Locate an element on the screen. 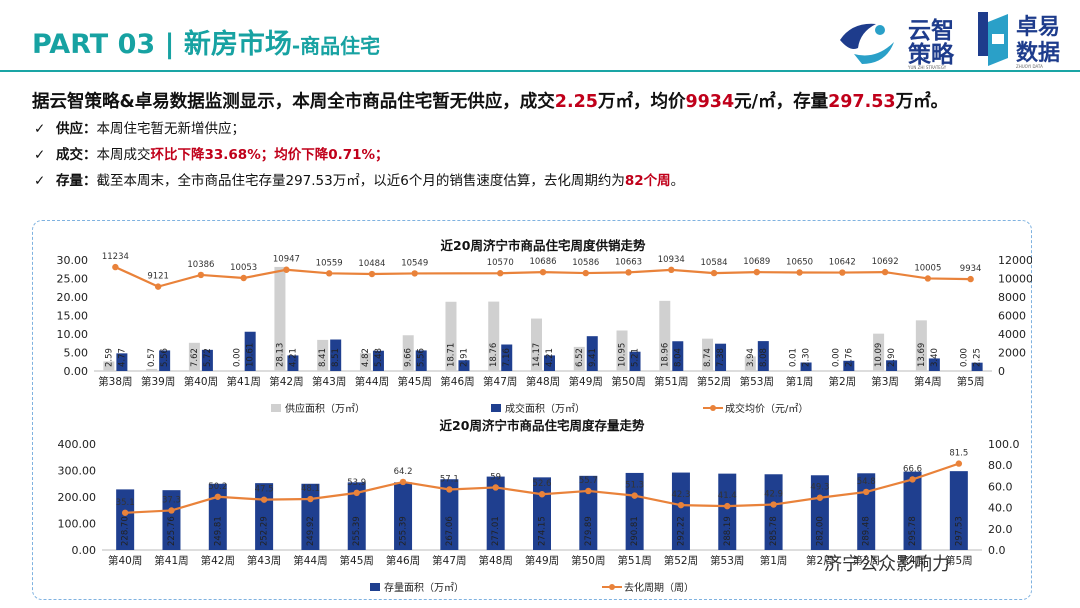 The width and height of the screenshot is (1080, 608). svg-text: 卓易 is located at coordinates (1038, 27).